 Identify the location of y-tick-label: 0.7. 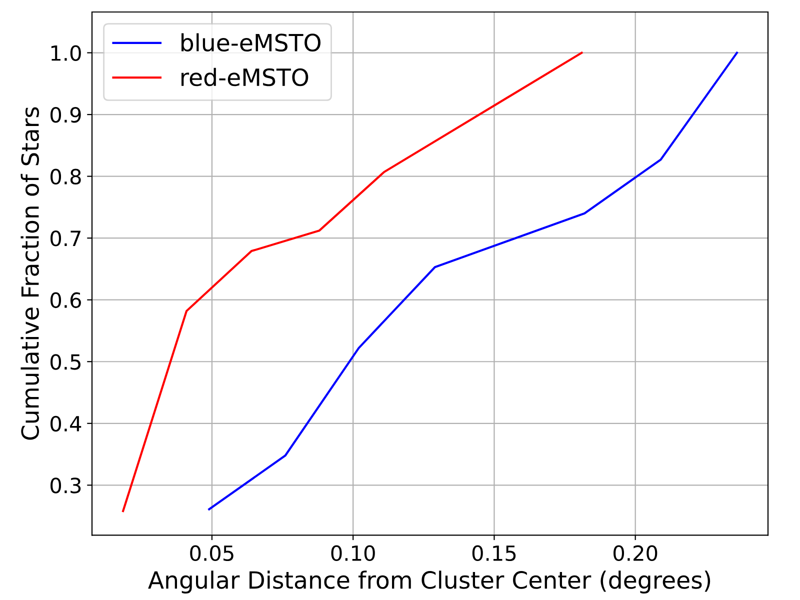
(65, 238).